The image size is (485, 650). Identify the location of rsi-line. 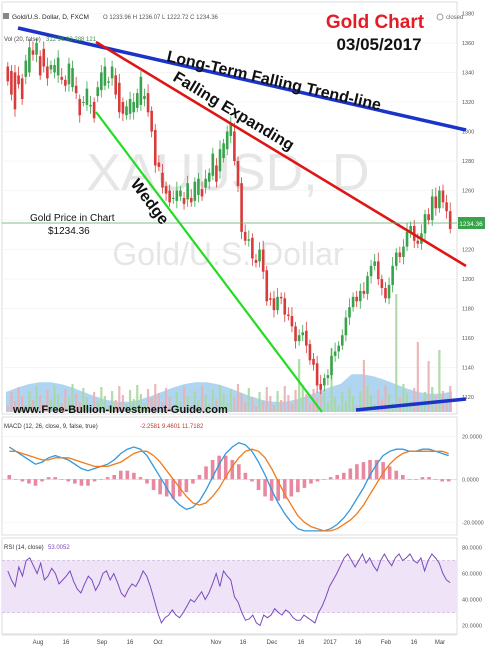
(229, 589).